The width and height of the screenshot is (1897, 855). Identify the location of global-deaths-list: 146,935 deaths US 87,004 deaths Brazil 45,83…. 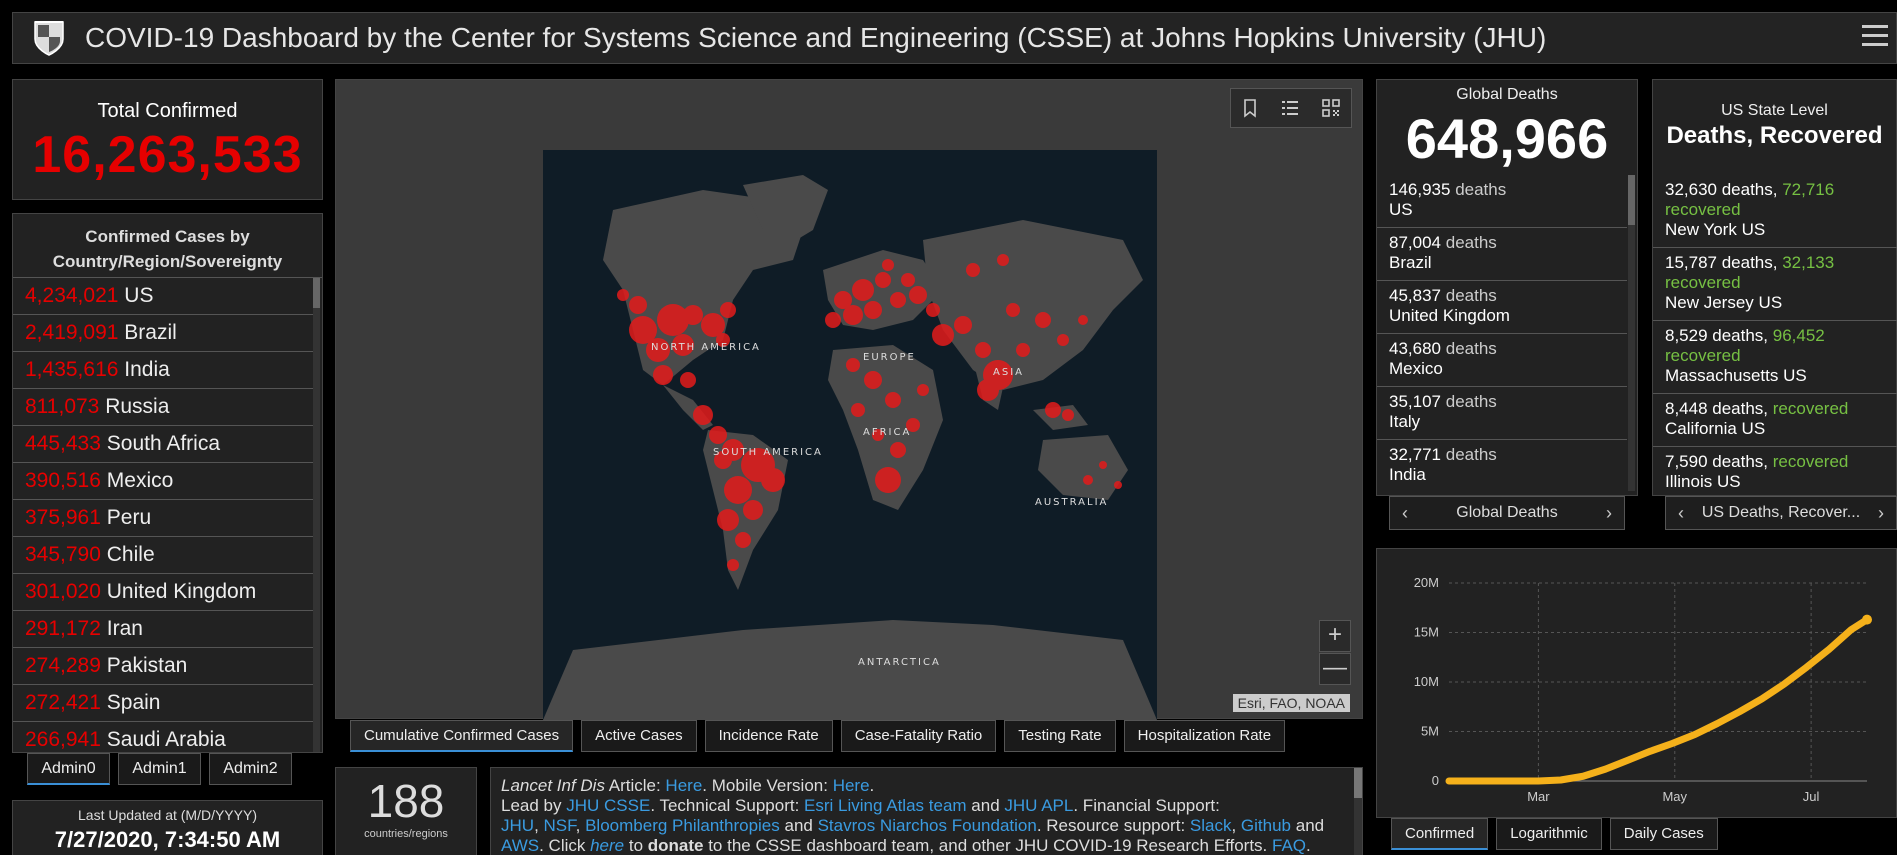
(1502, 333).